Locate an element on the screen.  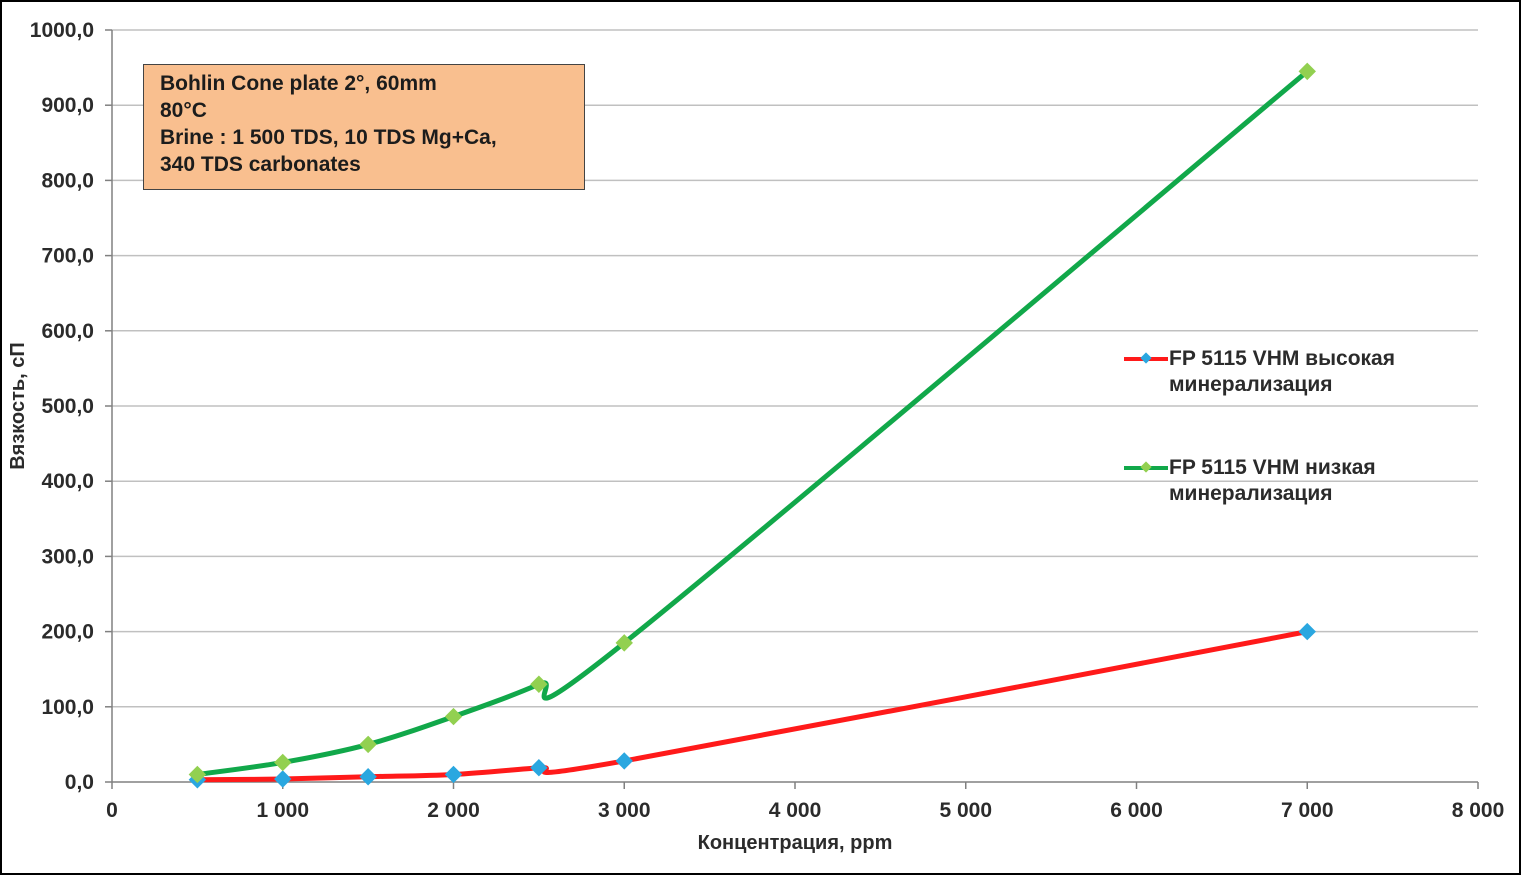
y-tick-label: 400,0 is located at coordinates (67, 481).